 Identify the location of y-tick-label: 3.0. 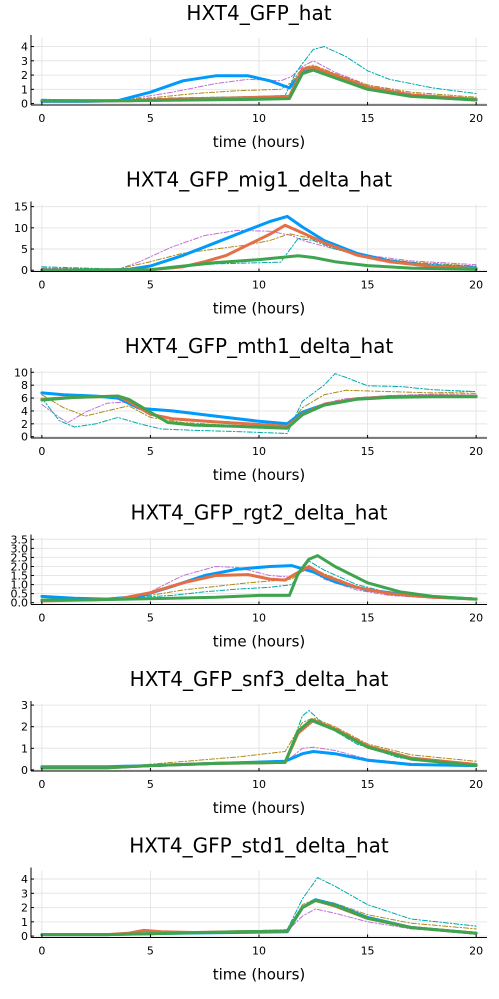
(20, 548).